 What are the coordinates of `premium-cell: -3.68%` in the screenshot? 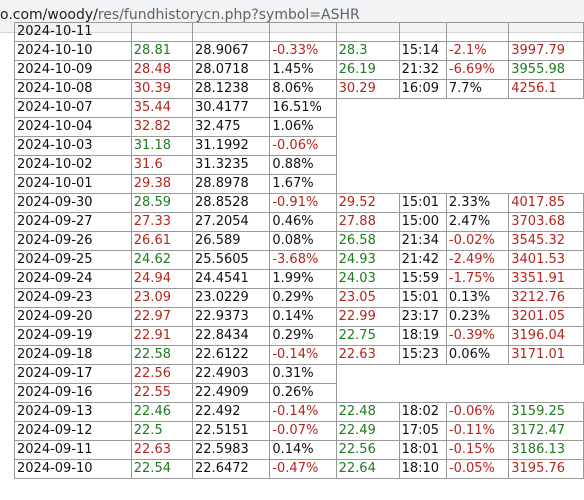 It's located at (303, 260).